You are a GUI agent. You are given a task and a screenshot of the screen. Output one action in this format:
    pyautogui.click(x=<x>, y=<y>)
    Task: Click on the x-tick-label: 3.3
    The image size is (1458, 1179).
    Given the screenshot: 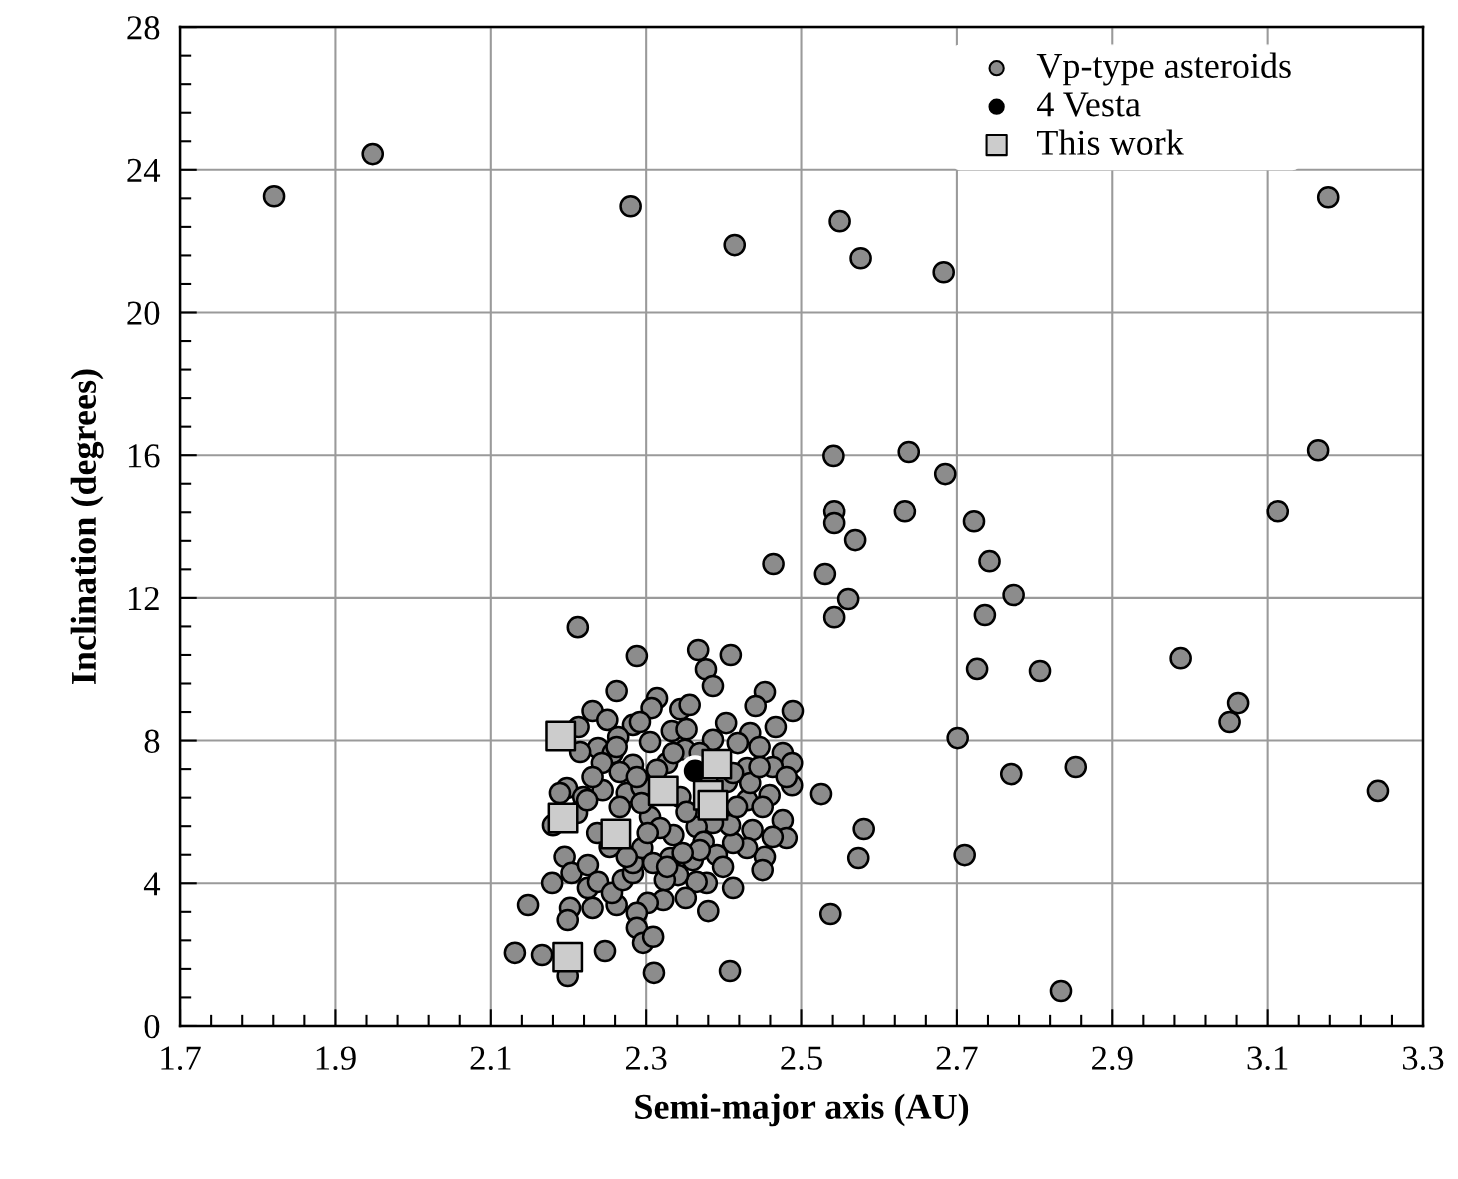 What is the action you would take?
    pyautogui.click(x=1423, y=1058)
    